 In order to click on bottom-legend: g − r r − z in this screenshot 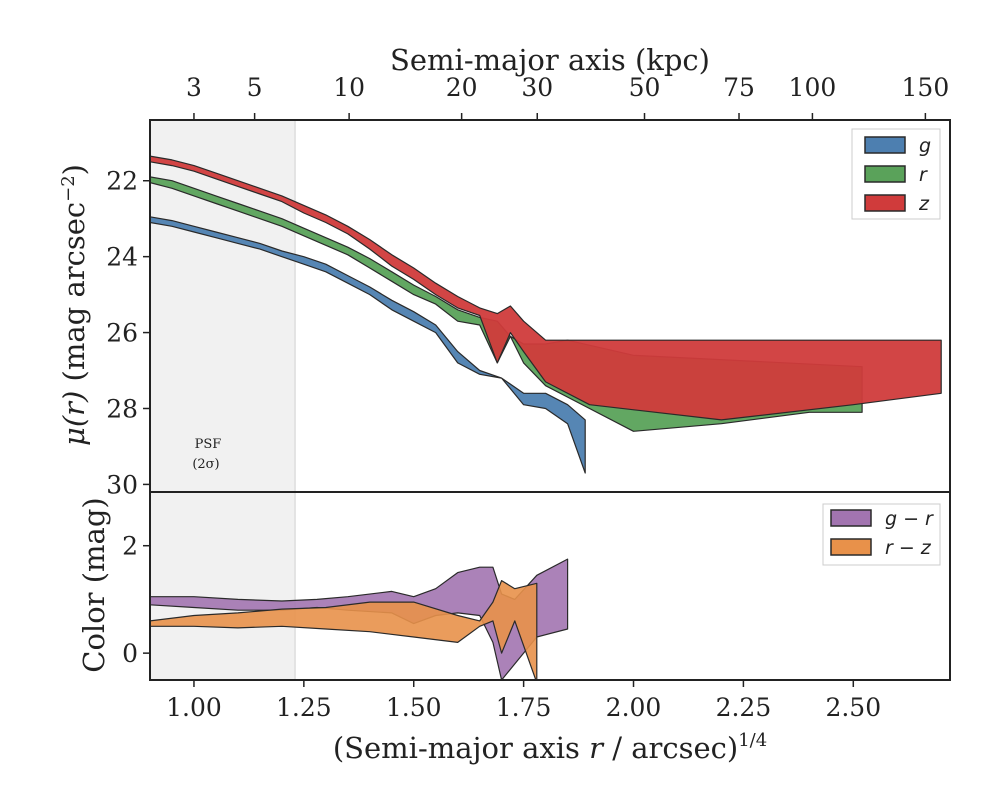, I will do `click(881, 534)`.